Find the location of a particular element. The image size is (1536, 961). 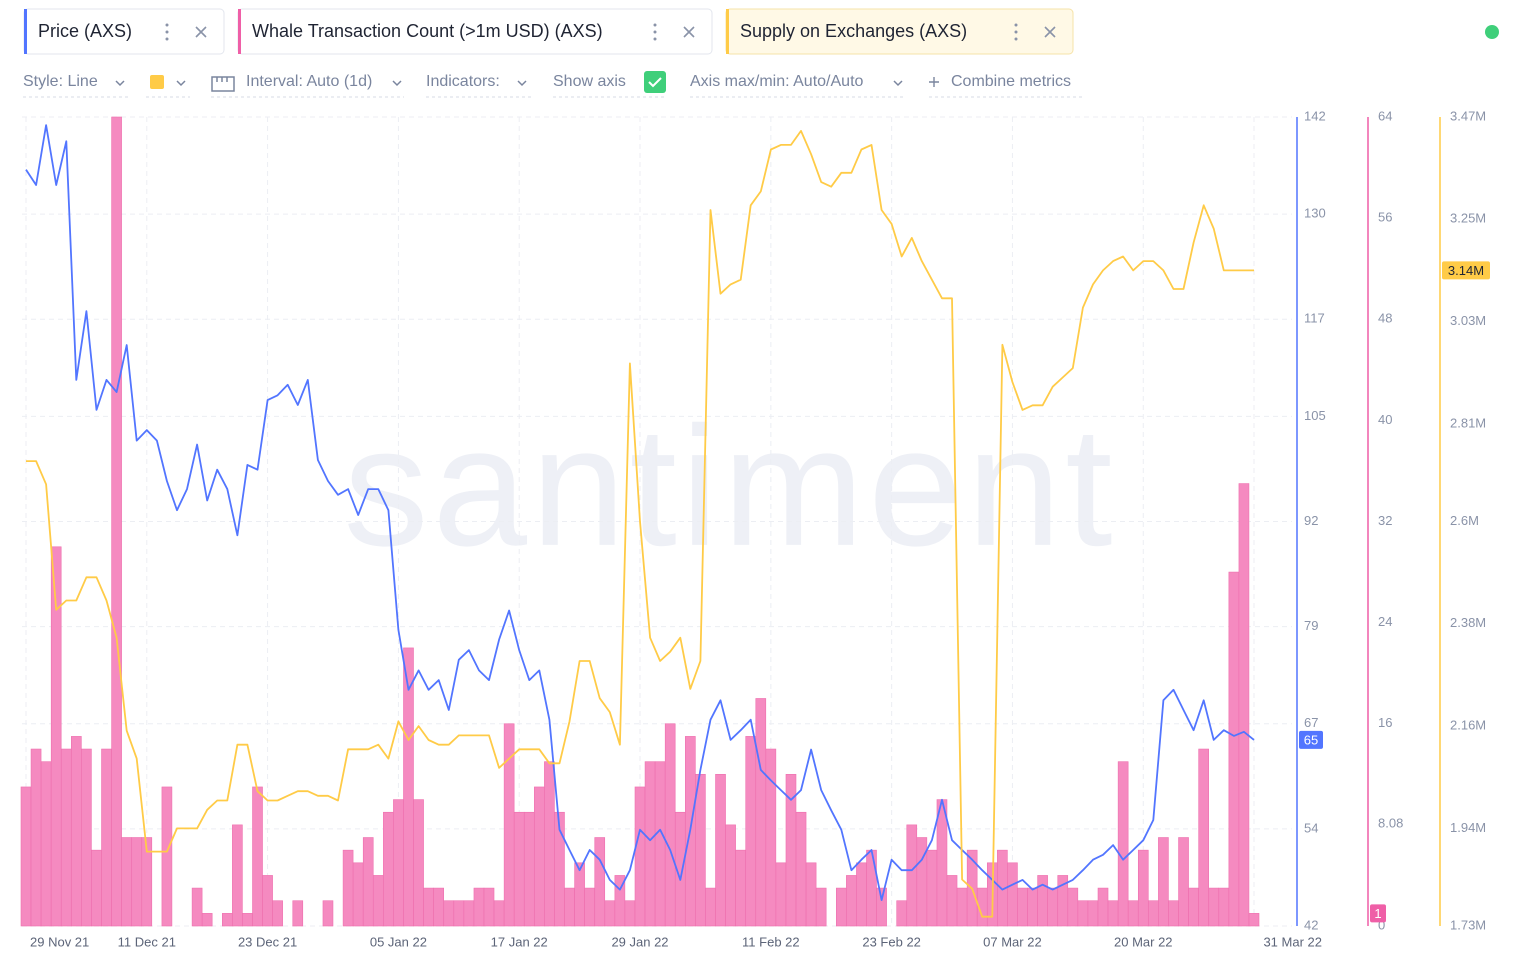

axis-range-menu: Axis max/min: Auto/Auto is located at coordinates (777, 81).